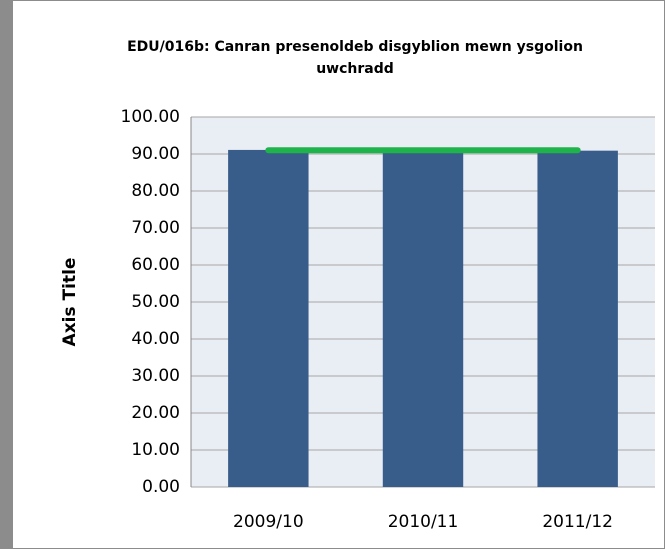 The width and height of the screenshot is (665, 549). What do you see at coordinates (268, 522) in the screenshot?
I see `x-tick-label: 2009/10` at bounding box center [268, 522].